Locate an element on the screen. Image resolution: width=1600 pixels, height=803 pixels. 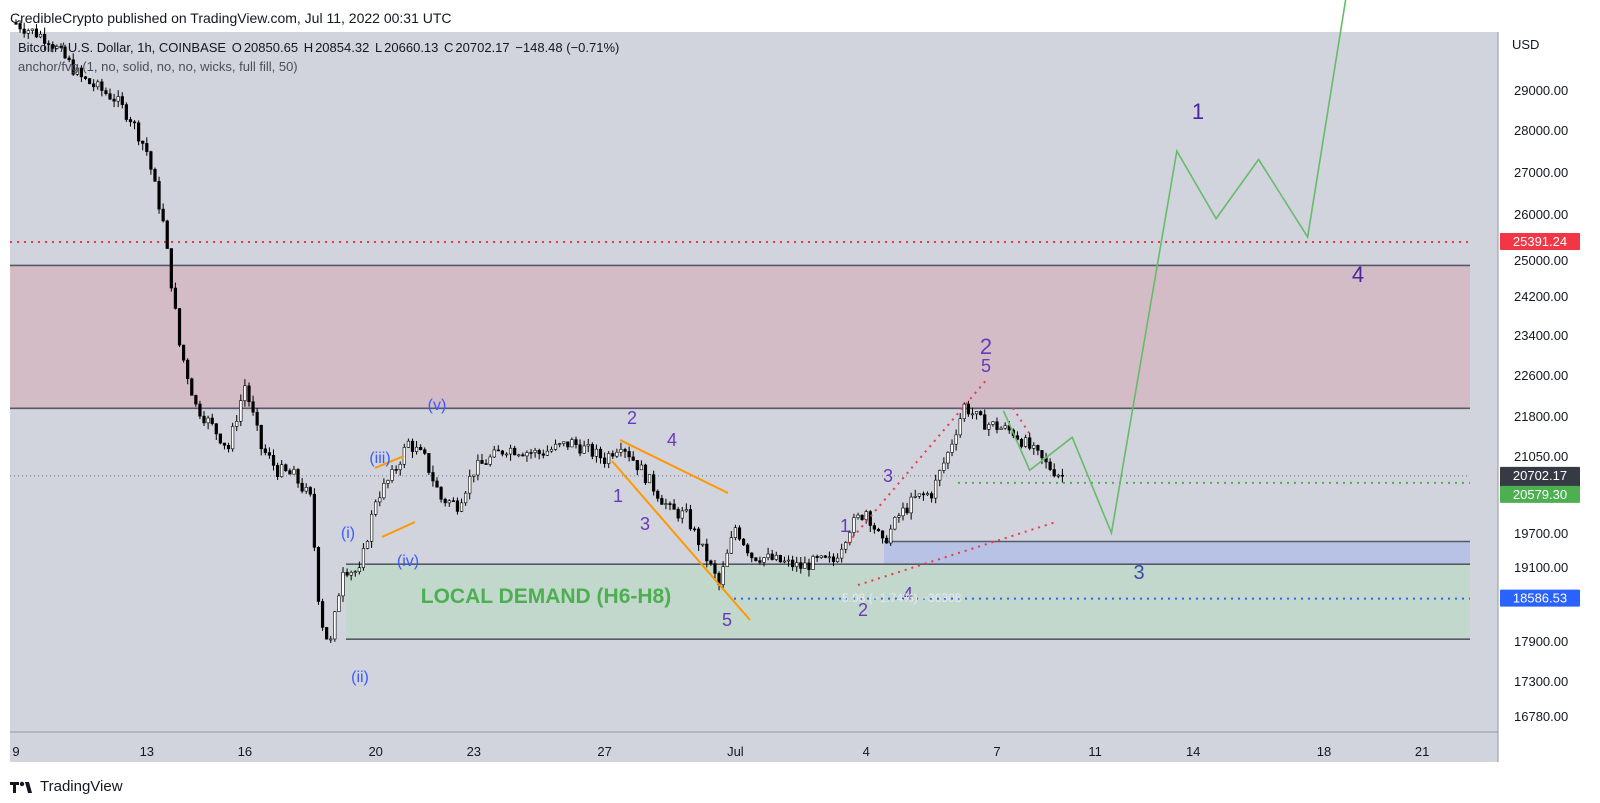
legend-close-label: C is located at coordinates (449, 47).